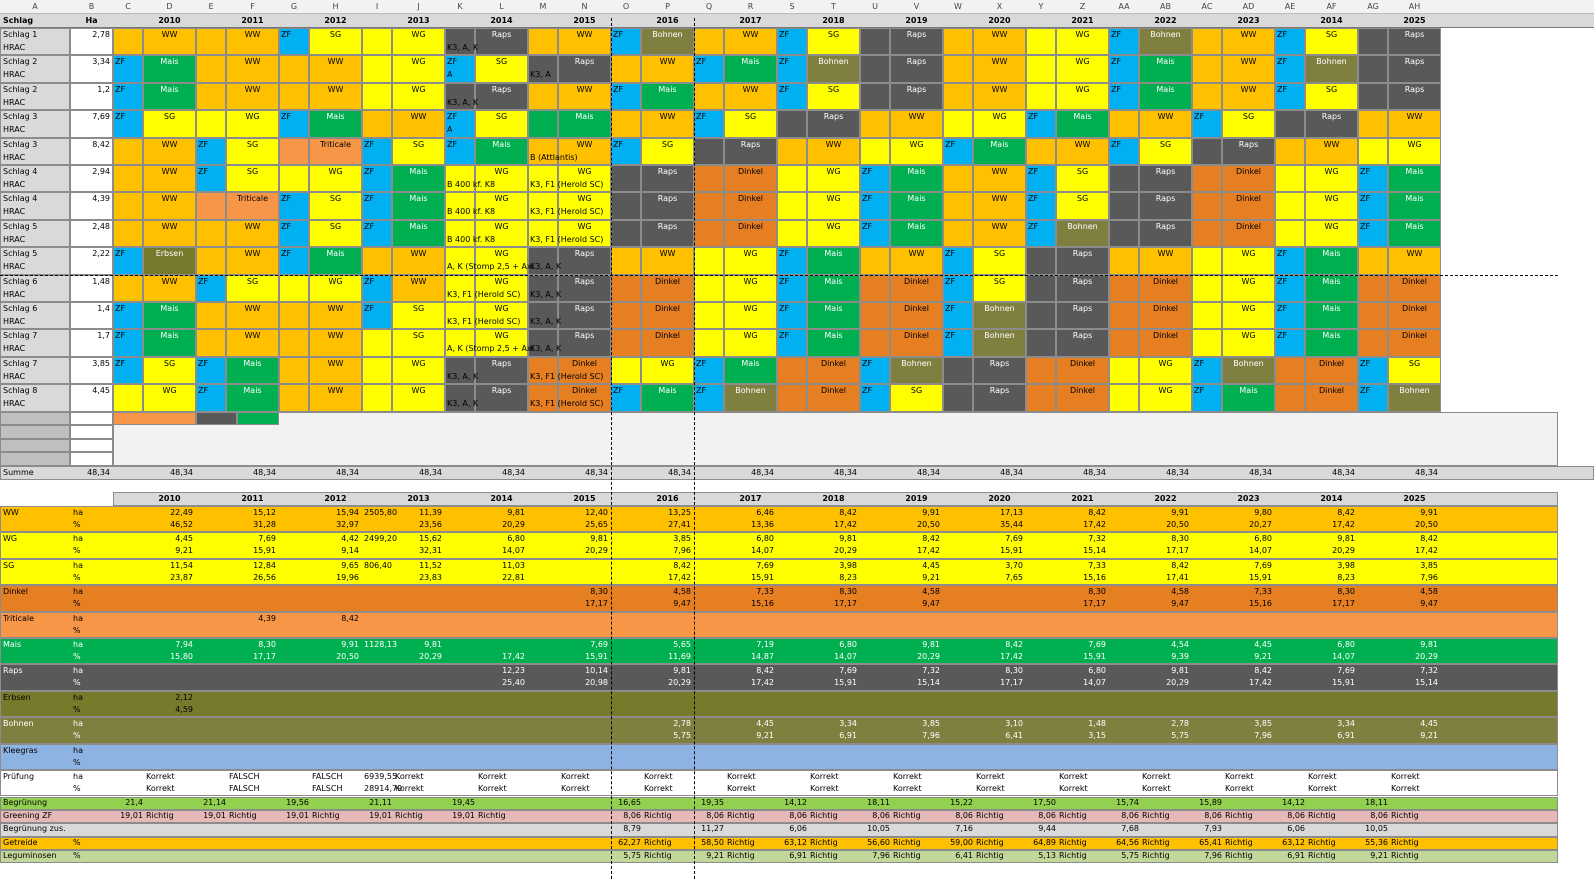 The image size is (1594, 879). What do you see at coordinates (596, 524) in the screenshot?
I see `stat-pct-value: 25,65` at bounding box center [596, 524].